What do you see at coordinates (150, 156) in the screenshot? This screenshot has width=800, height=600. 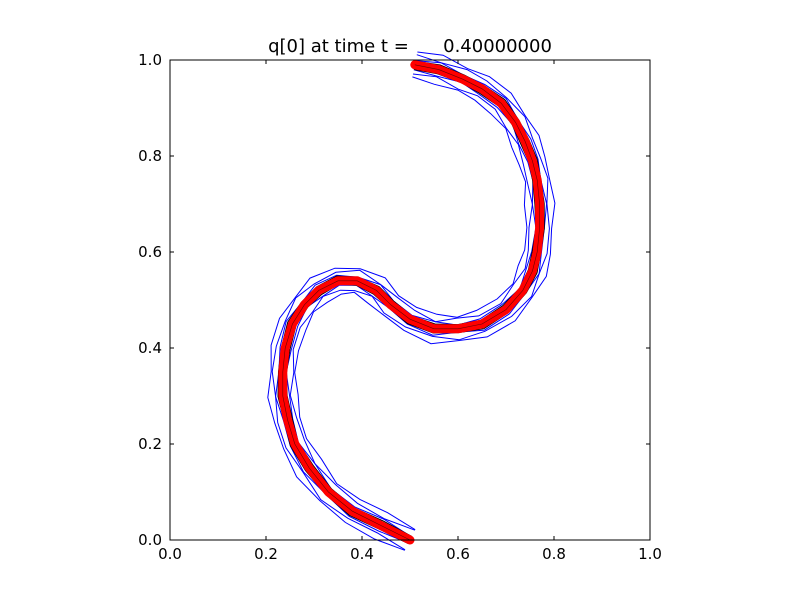 I see `y-tick-label-4: 0.8` at bounding box center [150, 156].